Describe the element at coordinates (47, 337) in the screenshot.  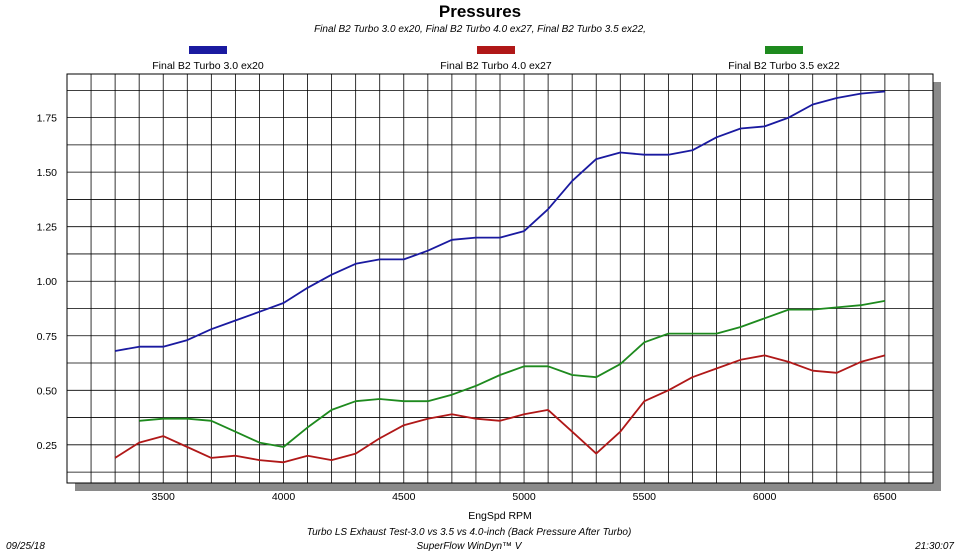
I see `y-tick-label: 0.75` at that location.